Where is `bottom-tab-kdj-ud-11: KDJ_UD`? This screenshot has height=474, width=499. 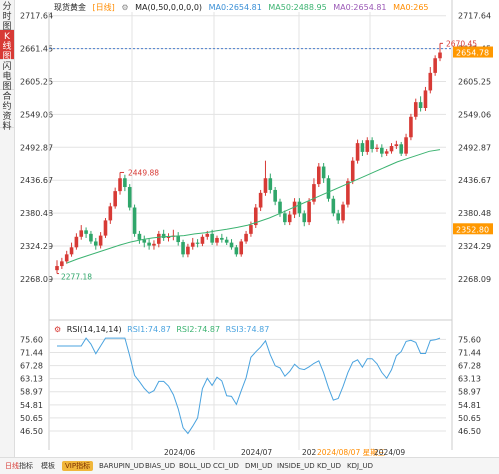
bottom-tab-kdj-ud-11: KDJ_UD is located at coordinates (360, 466).